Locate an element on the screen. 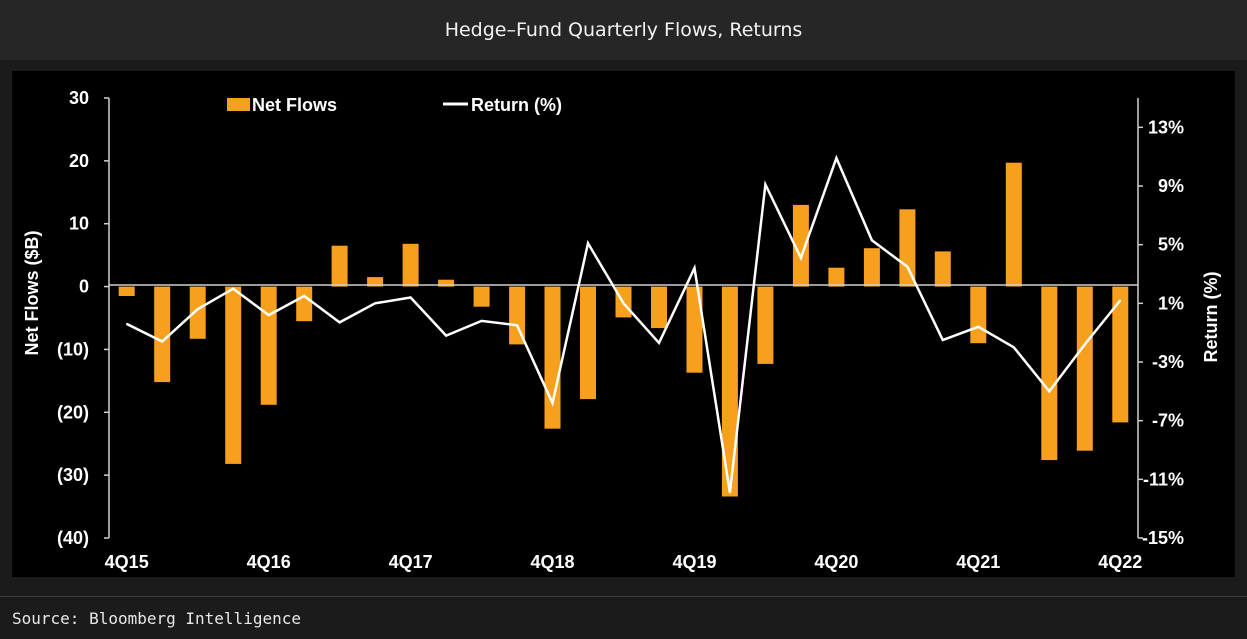 The height and width of the screenshot is (639, 1247). return-point-2Q19 is located at coordinates (623, 303).